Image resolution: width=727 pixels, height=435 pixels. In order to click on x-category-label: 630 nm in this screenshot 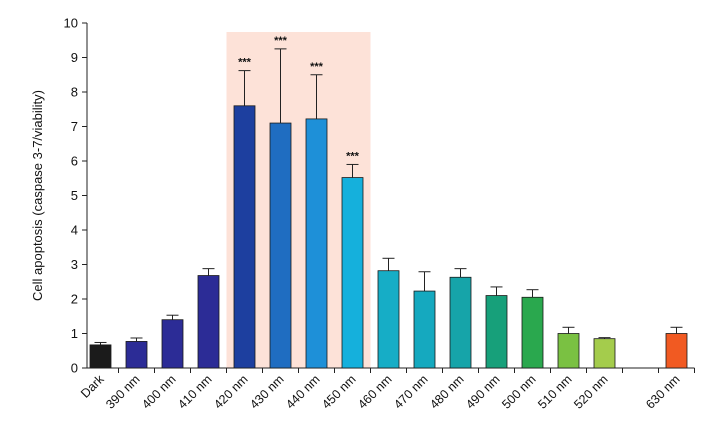, I will do `click(662, 391)`.